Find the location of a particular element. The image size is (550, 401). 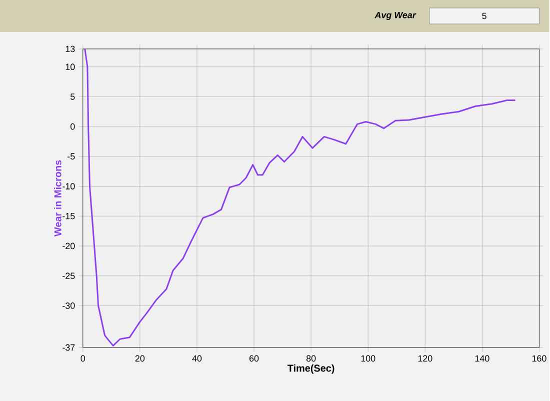

y-tick-label: 10 is located at coordinates (70, 66).